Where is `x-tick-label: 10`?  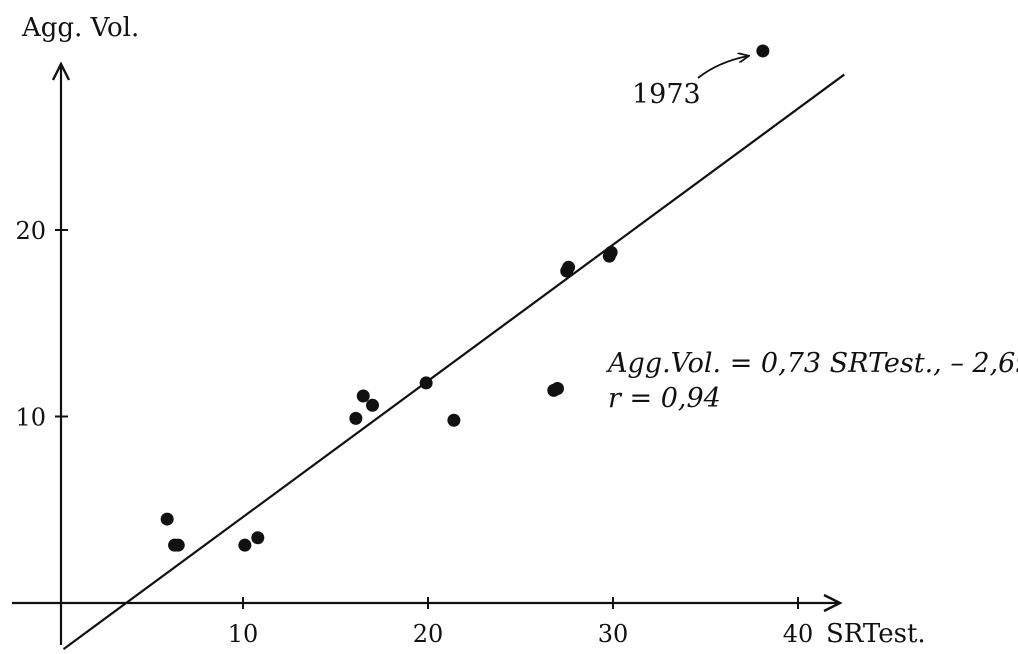
x-tick-label: 10 is located at coordinates (243, 634).